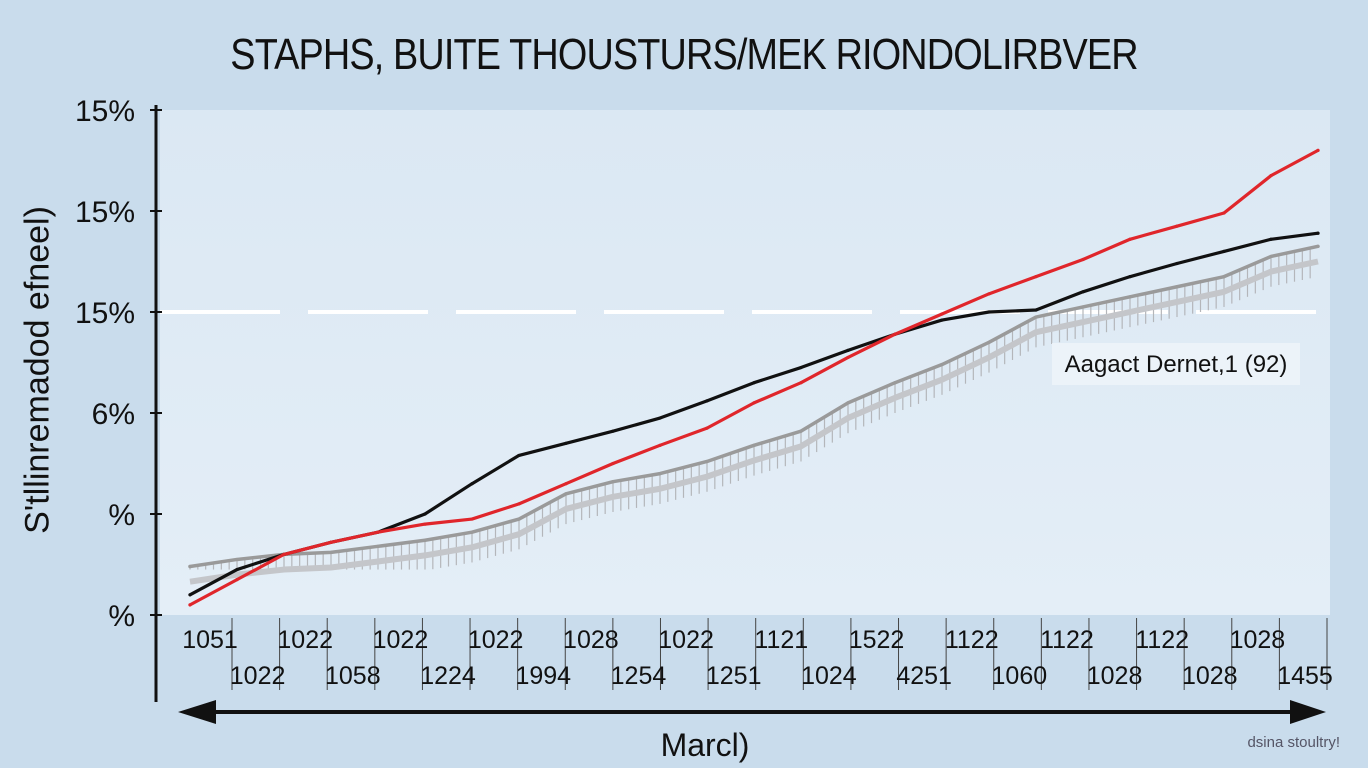  What do you see at coordinates (210, 640) in the screenshot?
I see `x-tick-label: 1051` at bounding box center [210, 640].